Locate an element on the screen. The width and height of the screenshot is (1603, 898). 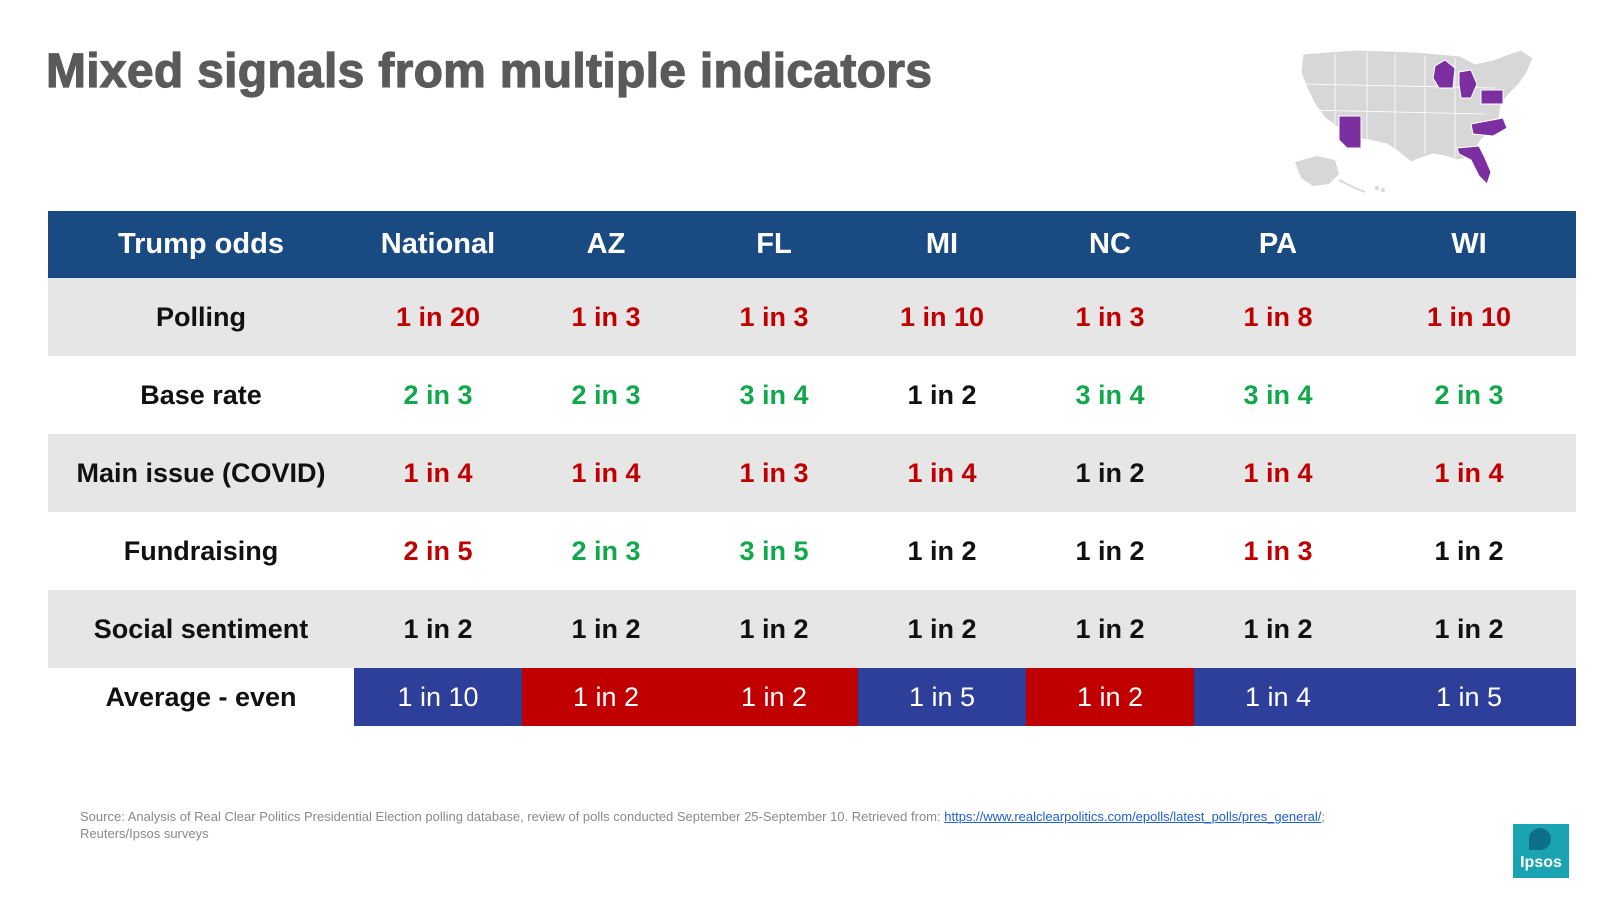
header-cell: National is located at coordinates (438, 244).